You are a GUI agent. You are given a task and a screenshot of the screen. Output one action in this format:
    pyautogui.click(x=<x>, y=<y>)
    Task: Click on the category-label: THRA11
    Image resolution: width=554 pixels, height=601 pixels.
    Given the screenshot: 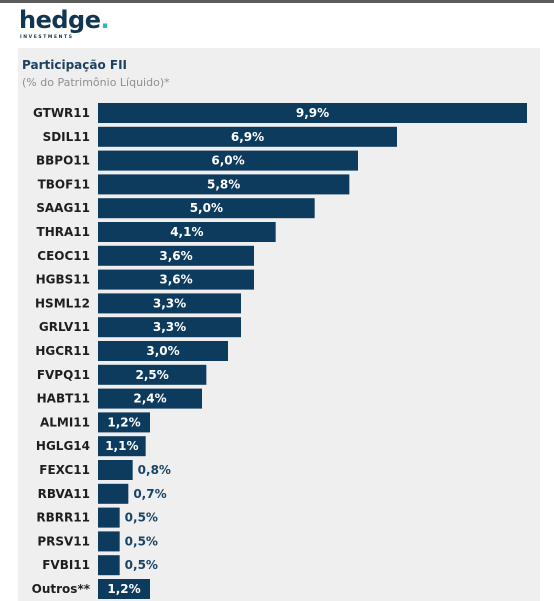 What is the action you would take?
    pyautogui.click(x=63, y=232)
    